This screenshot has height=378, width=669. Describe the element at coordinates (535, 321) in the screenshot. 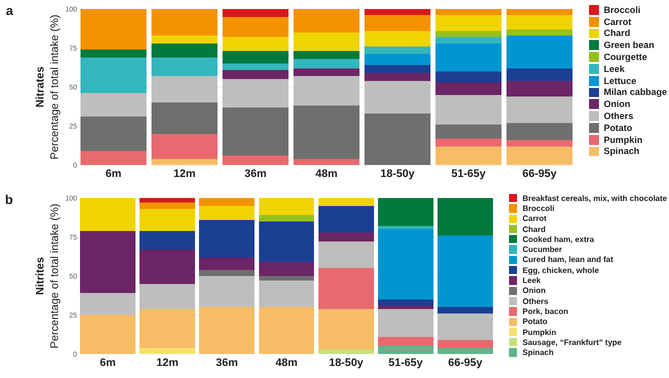

I see `legend-label: Potato` at that location.